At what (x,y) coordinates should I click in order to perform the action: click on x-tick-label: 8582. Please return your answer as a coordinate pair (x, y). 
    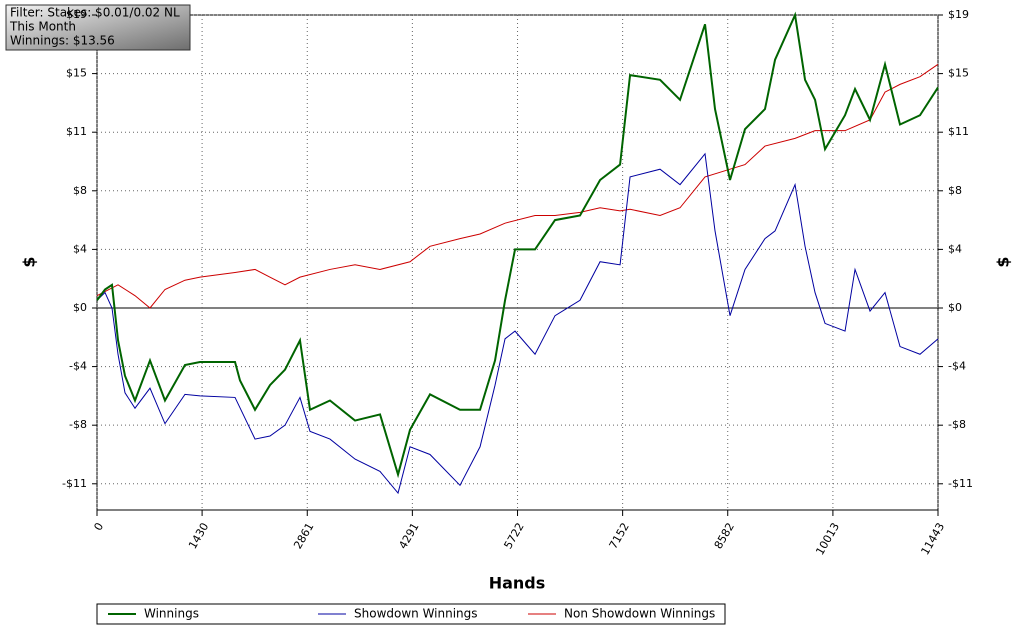
    Looking at the image, I should click on (724, 536).